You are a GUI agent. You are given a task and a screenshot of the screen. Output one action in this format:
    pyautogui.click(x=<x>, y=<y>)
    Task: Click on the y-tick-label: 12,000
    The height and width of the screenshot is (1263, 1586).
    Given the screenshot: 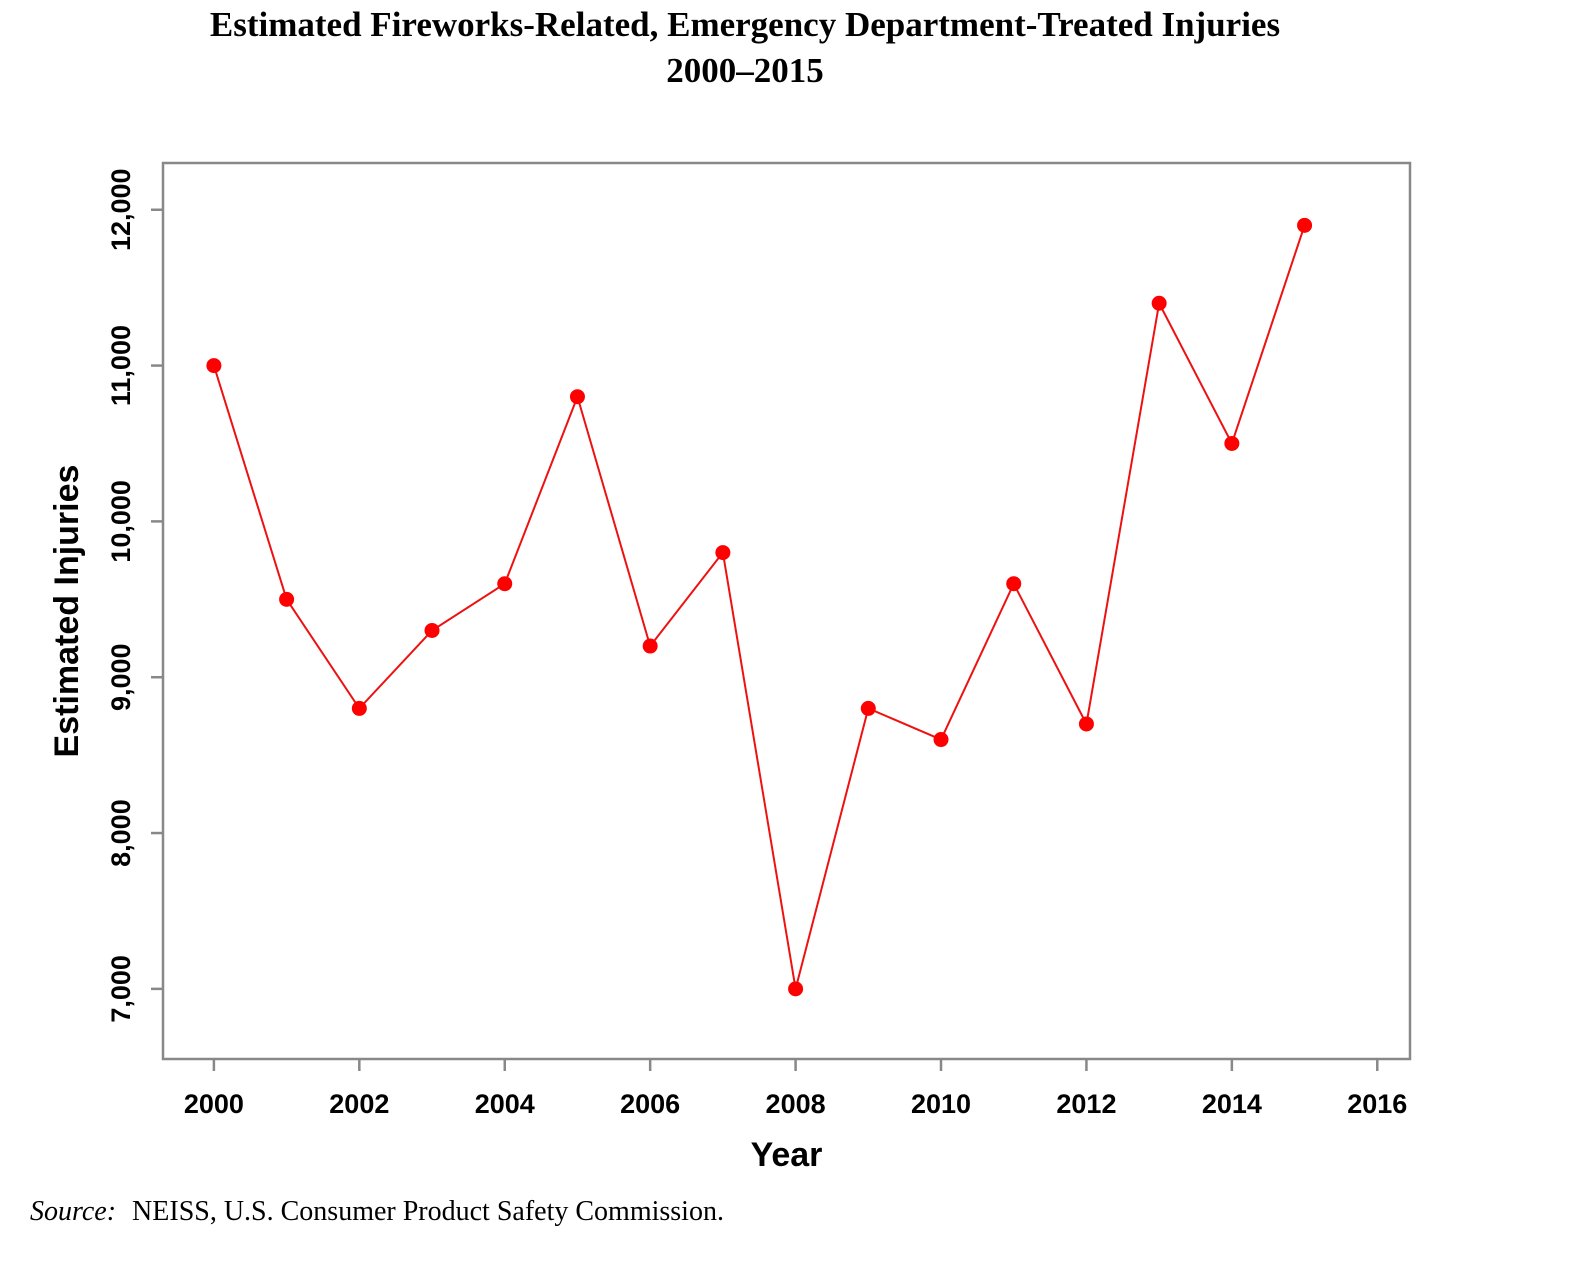 What is the action you would take?
    pyautogui.click(x=121, y=209)
    